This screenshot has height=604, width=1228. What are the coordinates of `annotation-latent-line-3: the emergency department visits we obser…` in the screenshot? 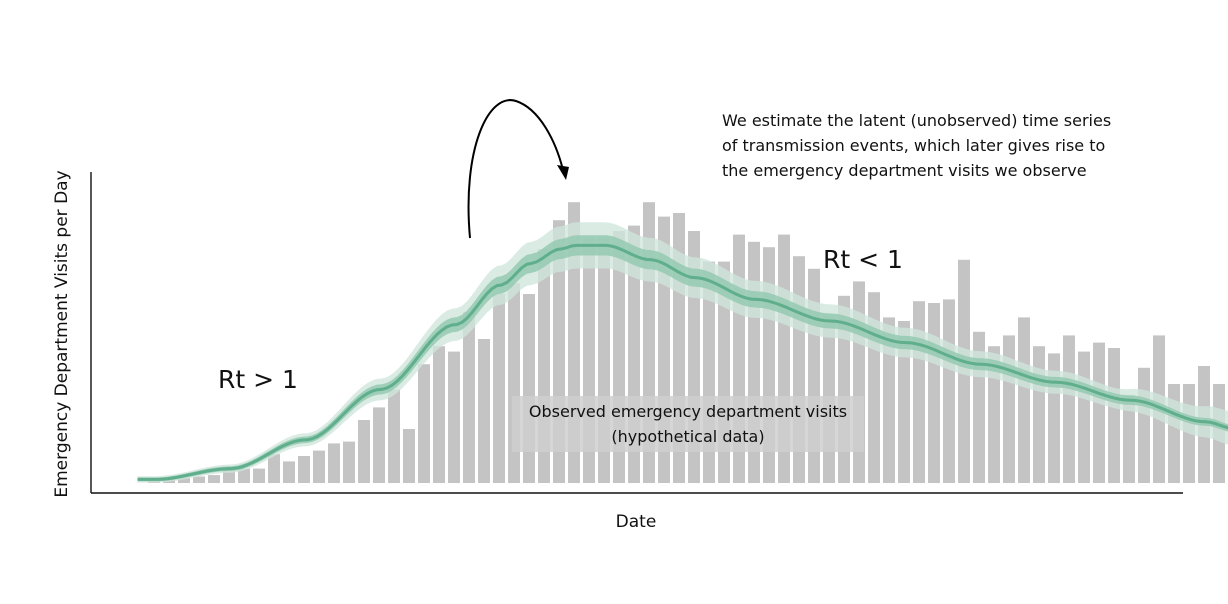 It's located at (904, 170).